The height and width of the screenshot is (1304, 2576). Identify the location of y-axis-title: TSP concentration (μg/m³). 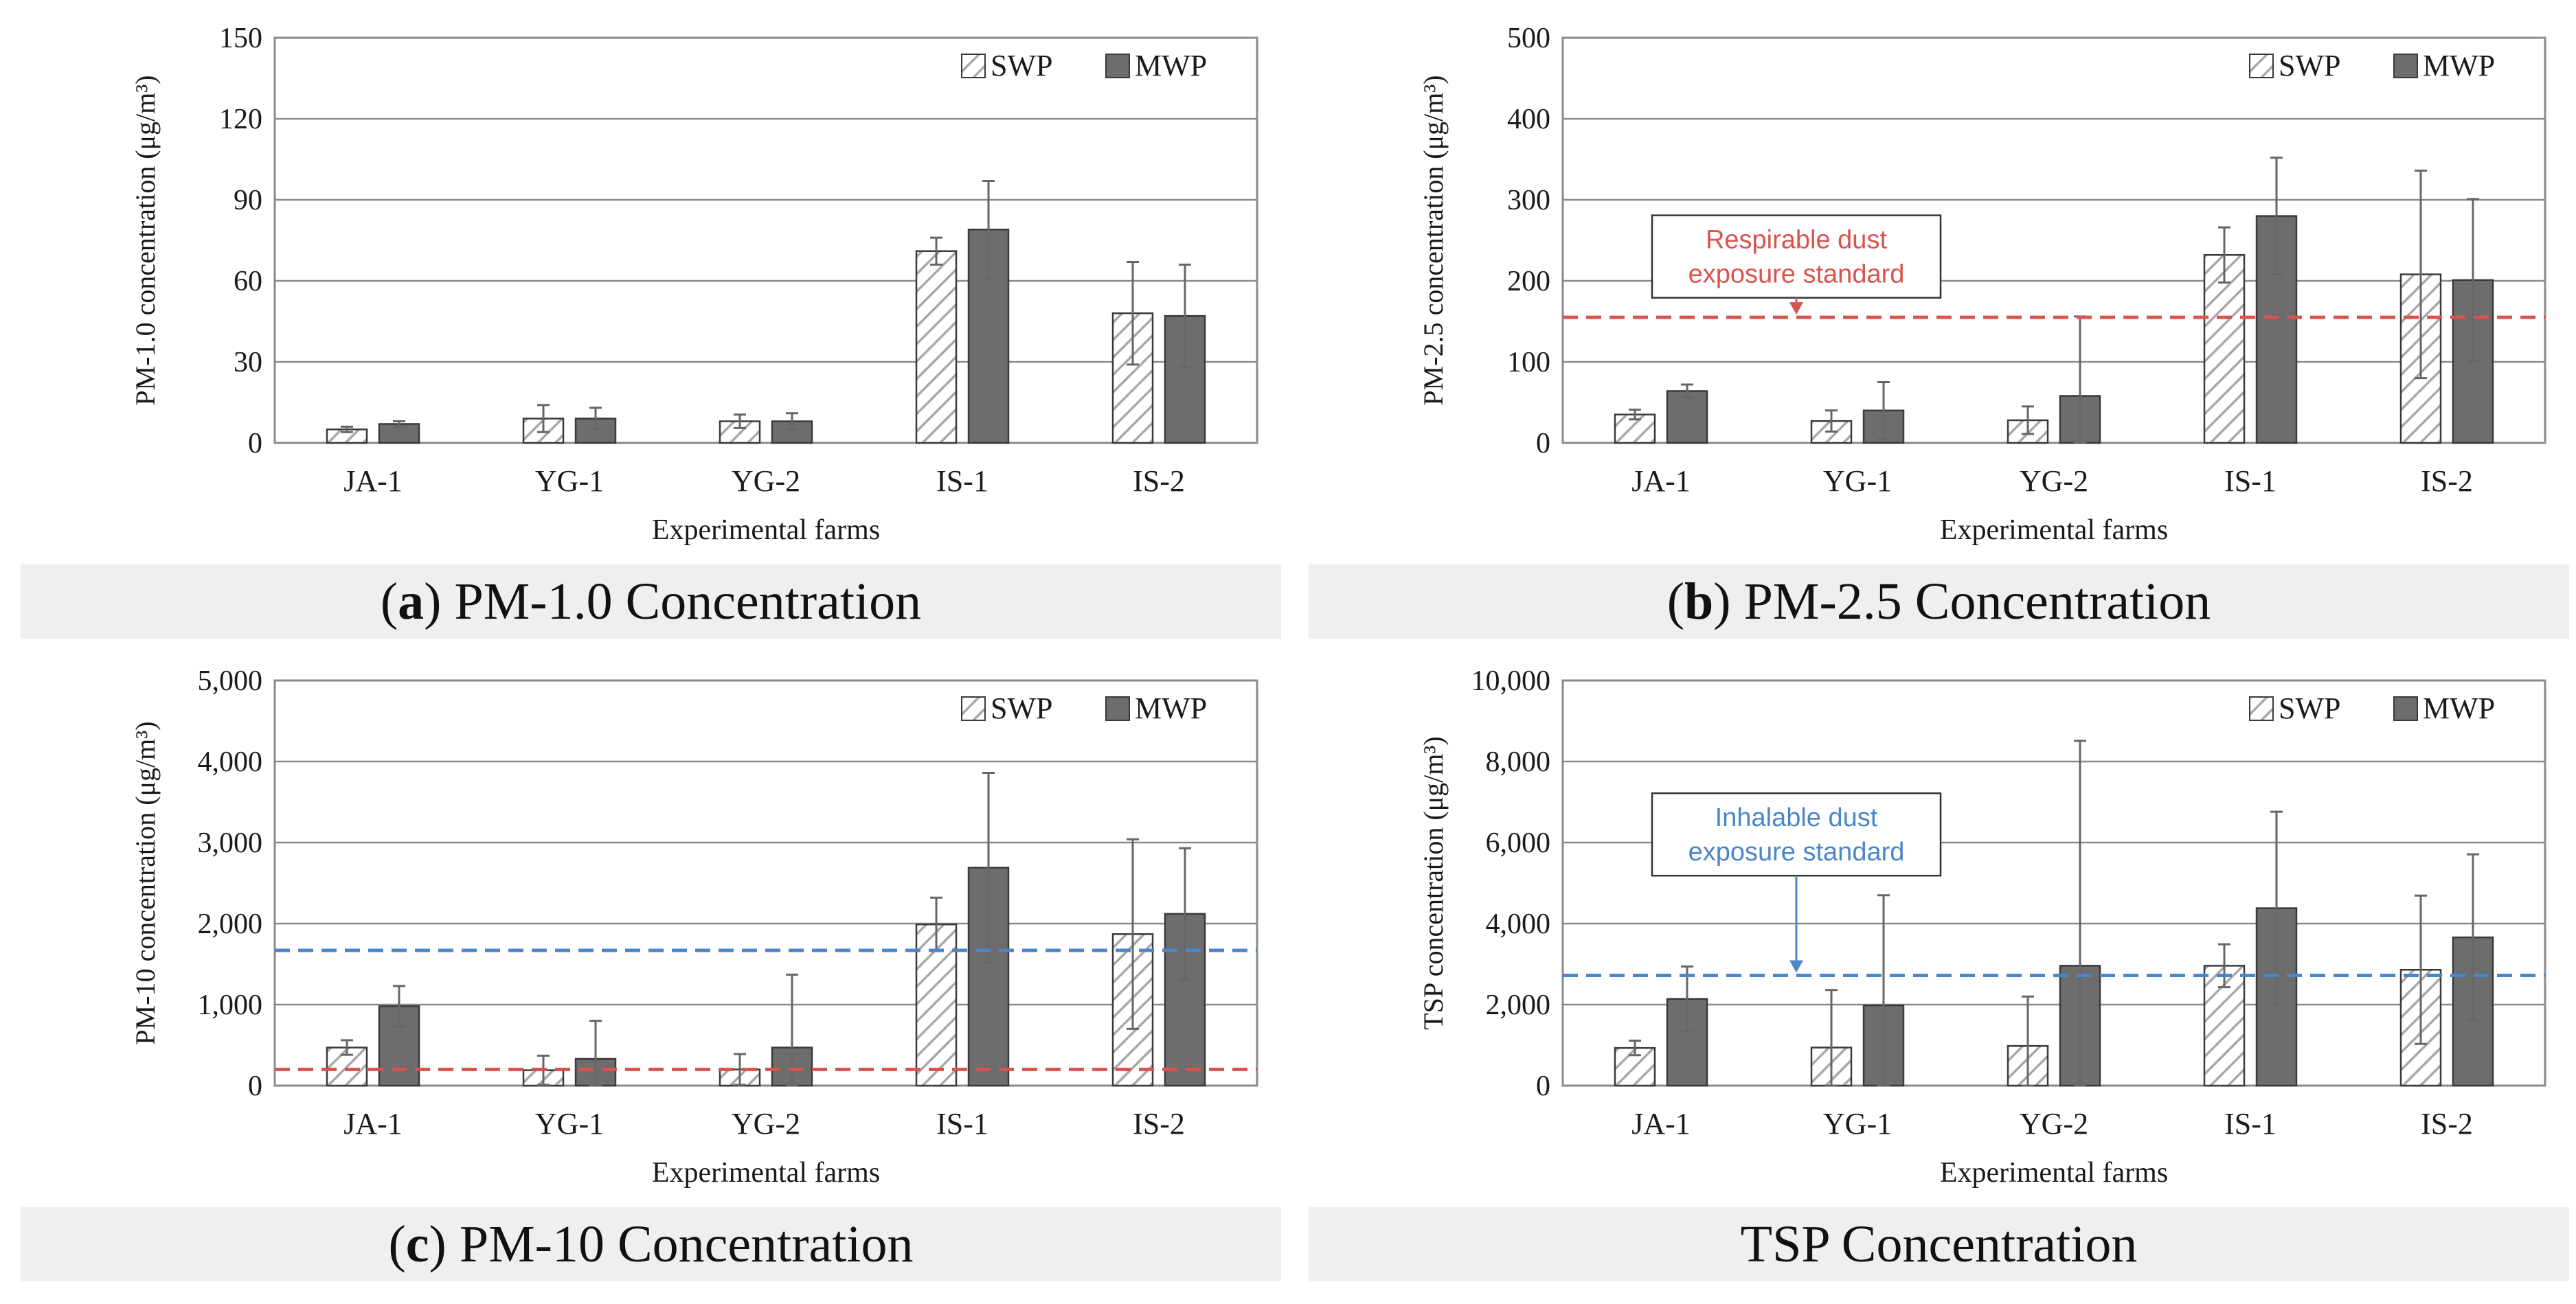
(1433, 882).